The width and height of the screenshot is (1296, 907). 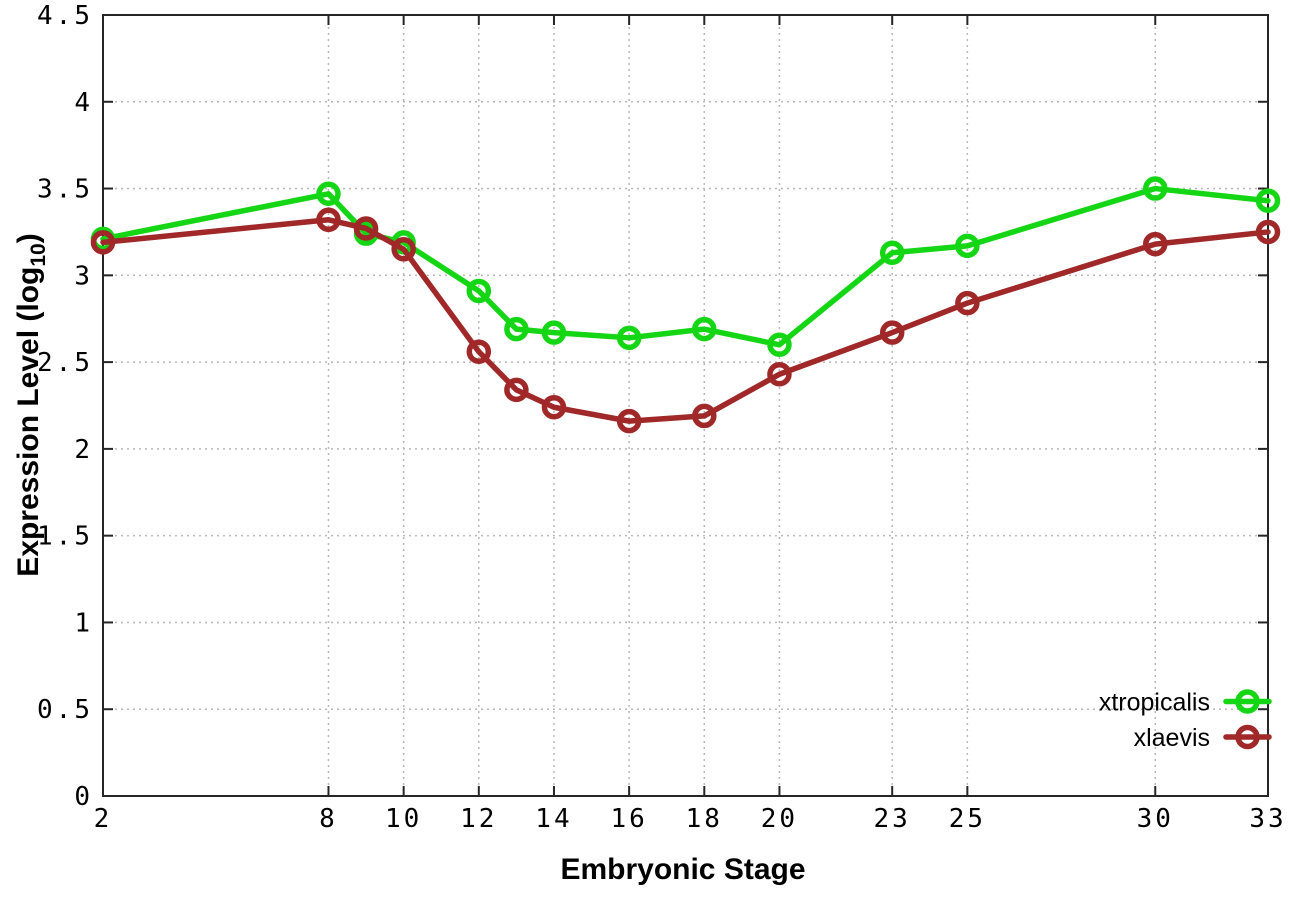 What do you see at coordinates (967, 819) in the screenshot?
I see `x-tick-label: 25` at bounding box center [967, 819].